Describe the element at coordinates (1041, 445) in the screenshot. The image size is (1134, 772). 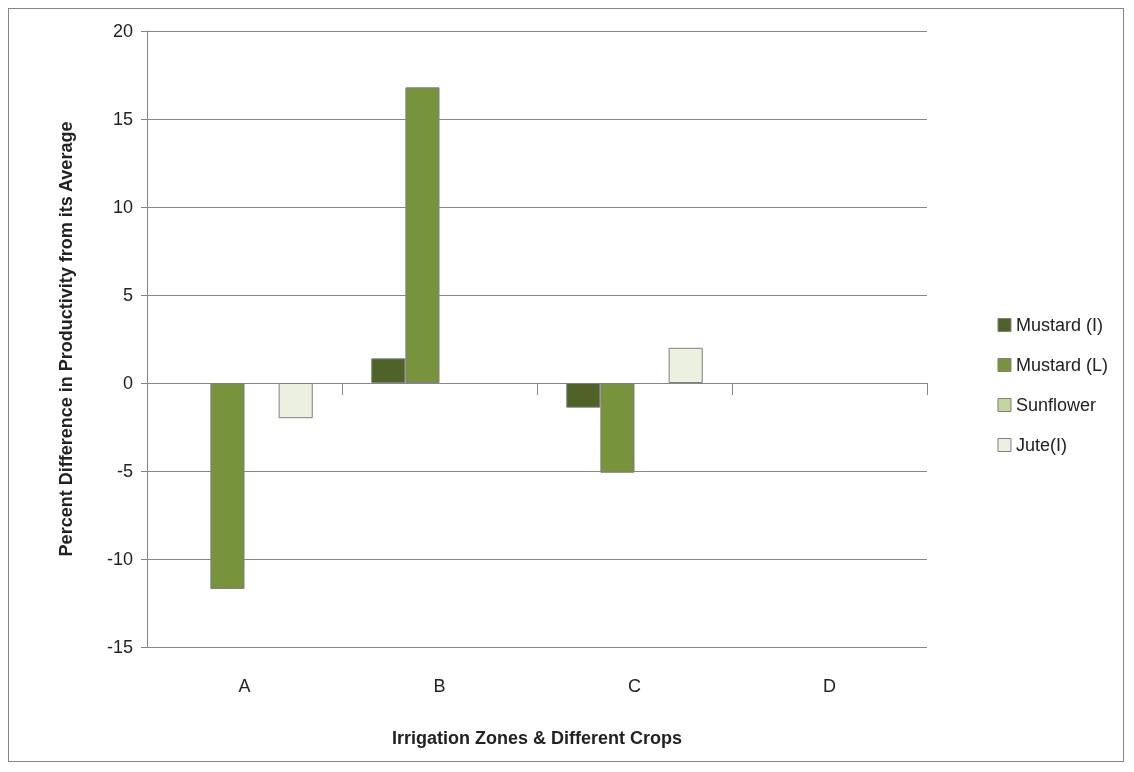
I see `legend-label: Jute(I)` at that location.